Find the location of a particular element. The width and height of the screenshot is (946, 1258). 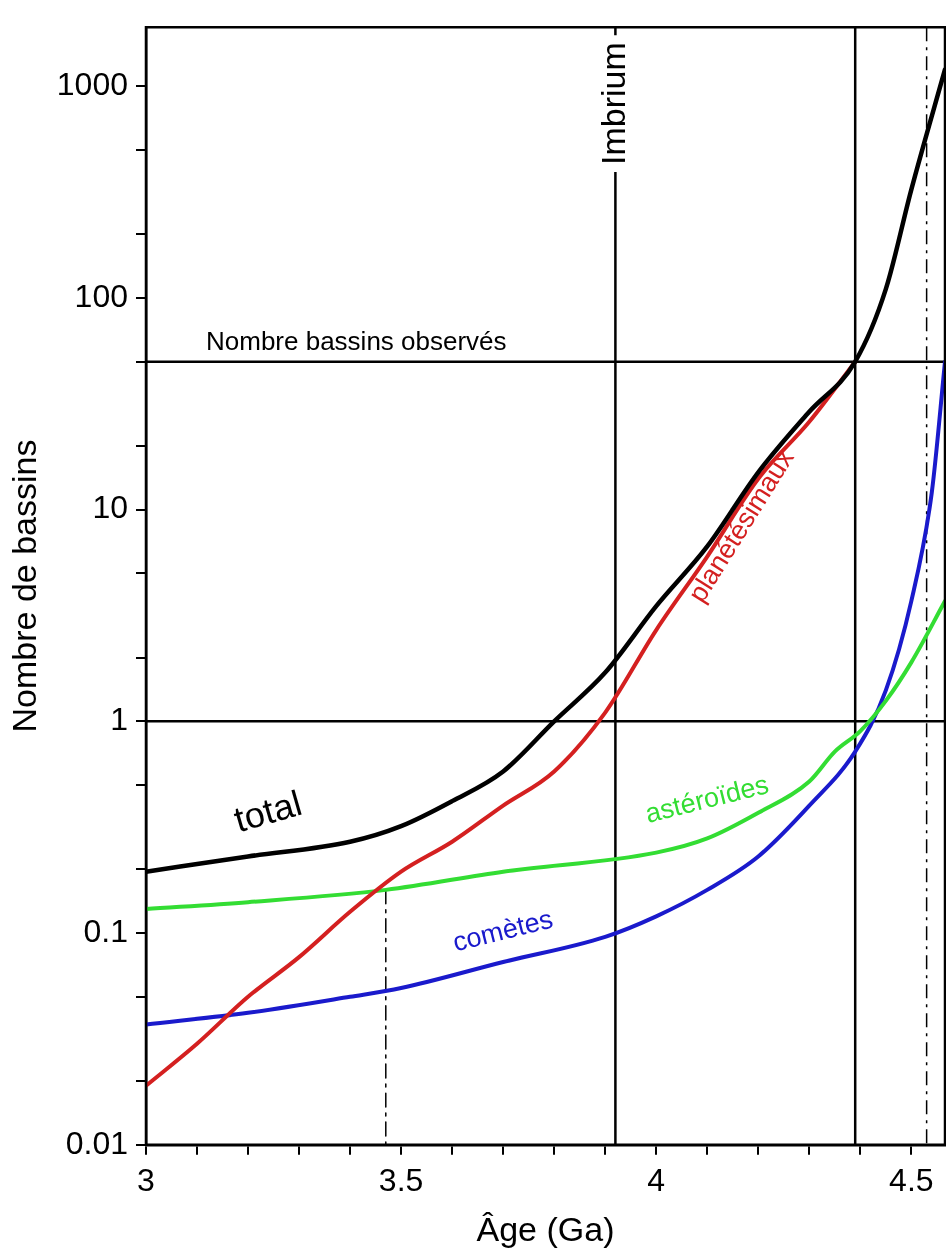

x-tick-label: 4.5 is located at coordinates (911, 1179).